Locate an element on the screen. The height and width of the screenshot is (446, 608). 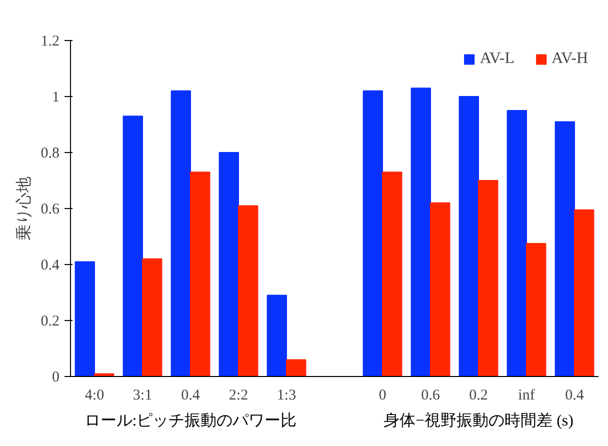
x-tick-label: 0.6 is located at coordinates (430, 396).